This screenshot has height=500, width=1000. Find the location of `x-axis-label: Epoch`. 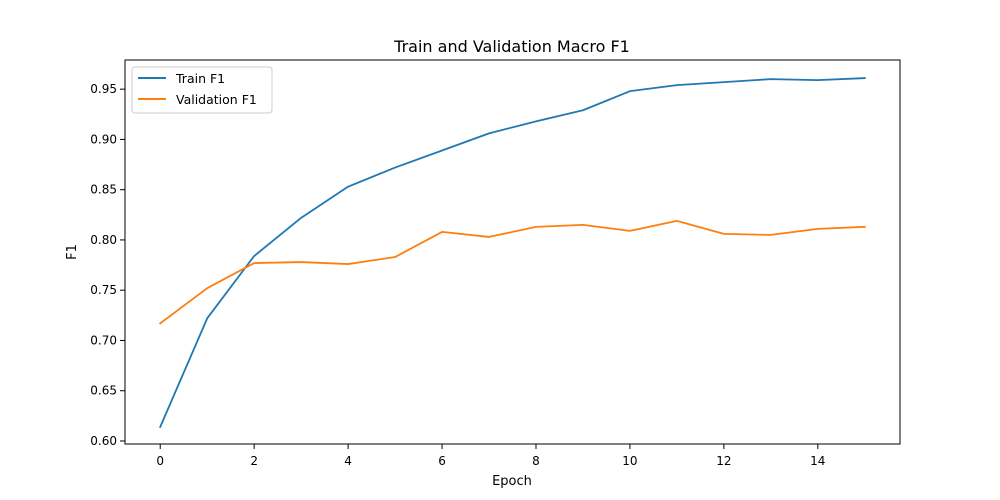

x-axis-label: Epoch is located at coordinates (512, 481).